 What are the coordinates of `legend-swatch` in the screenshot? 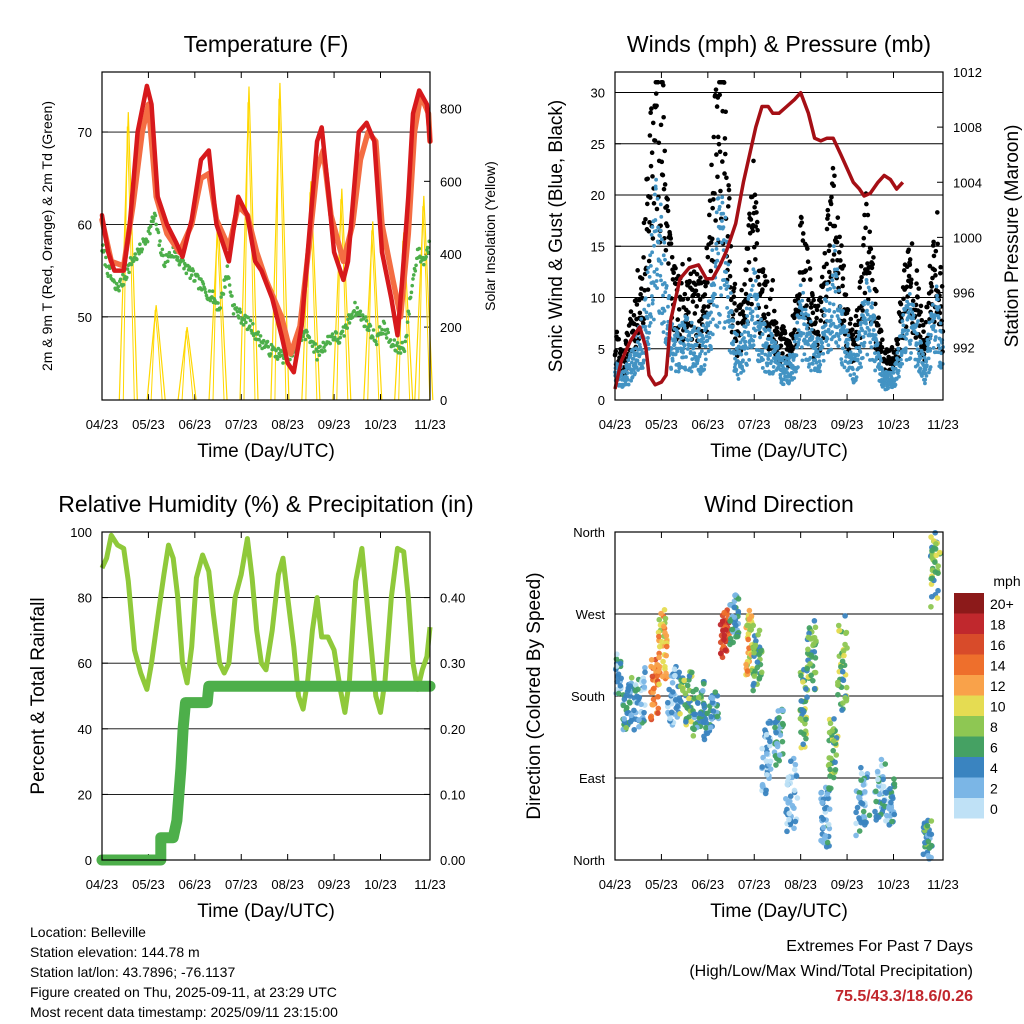 It's located at (969, 746).